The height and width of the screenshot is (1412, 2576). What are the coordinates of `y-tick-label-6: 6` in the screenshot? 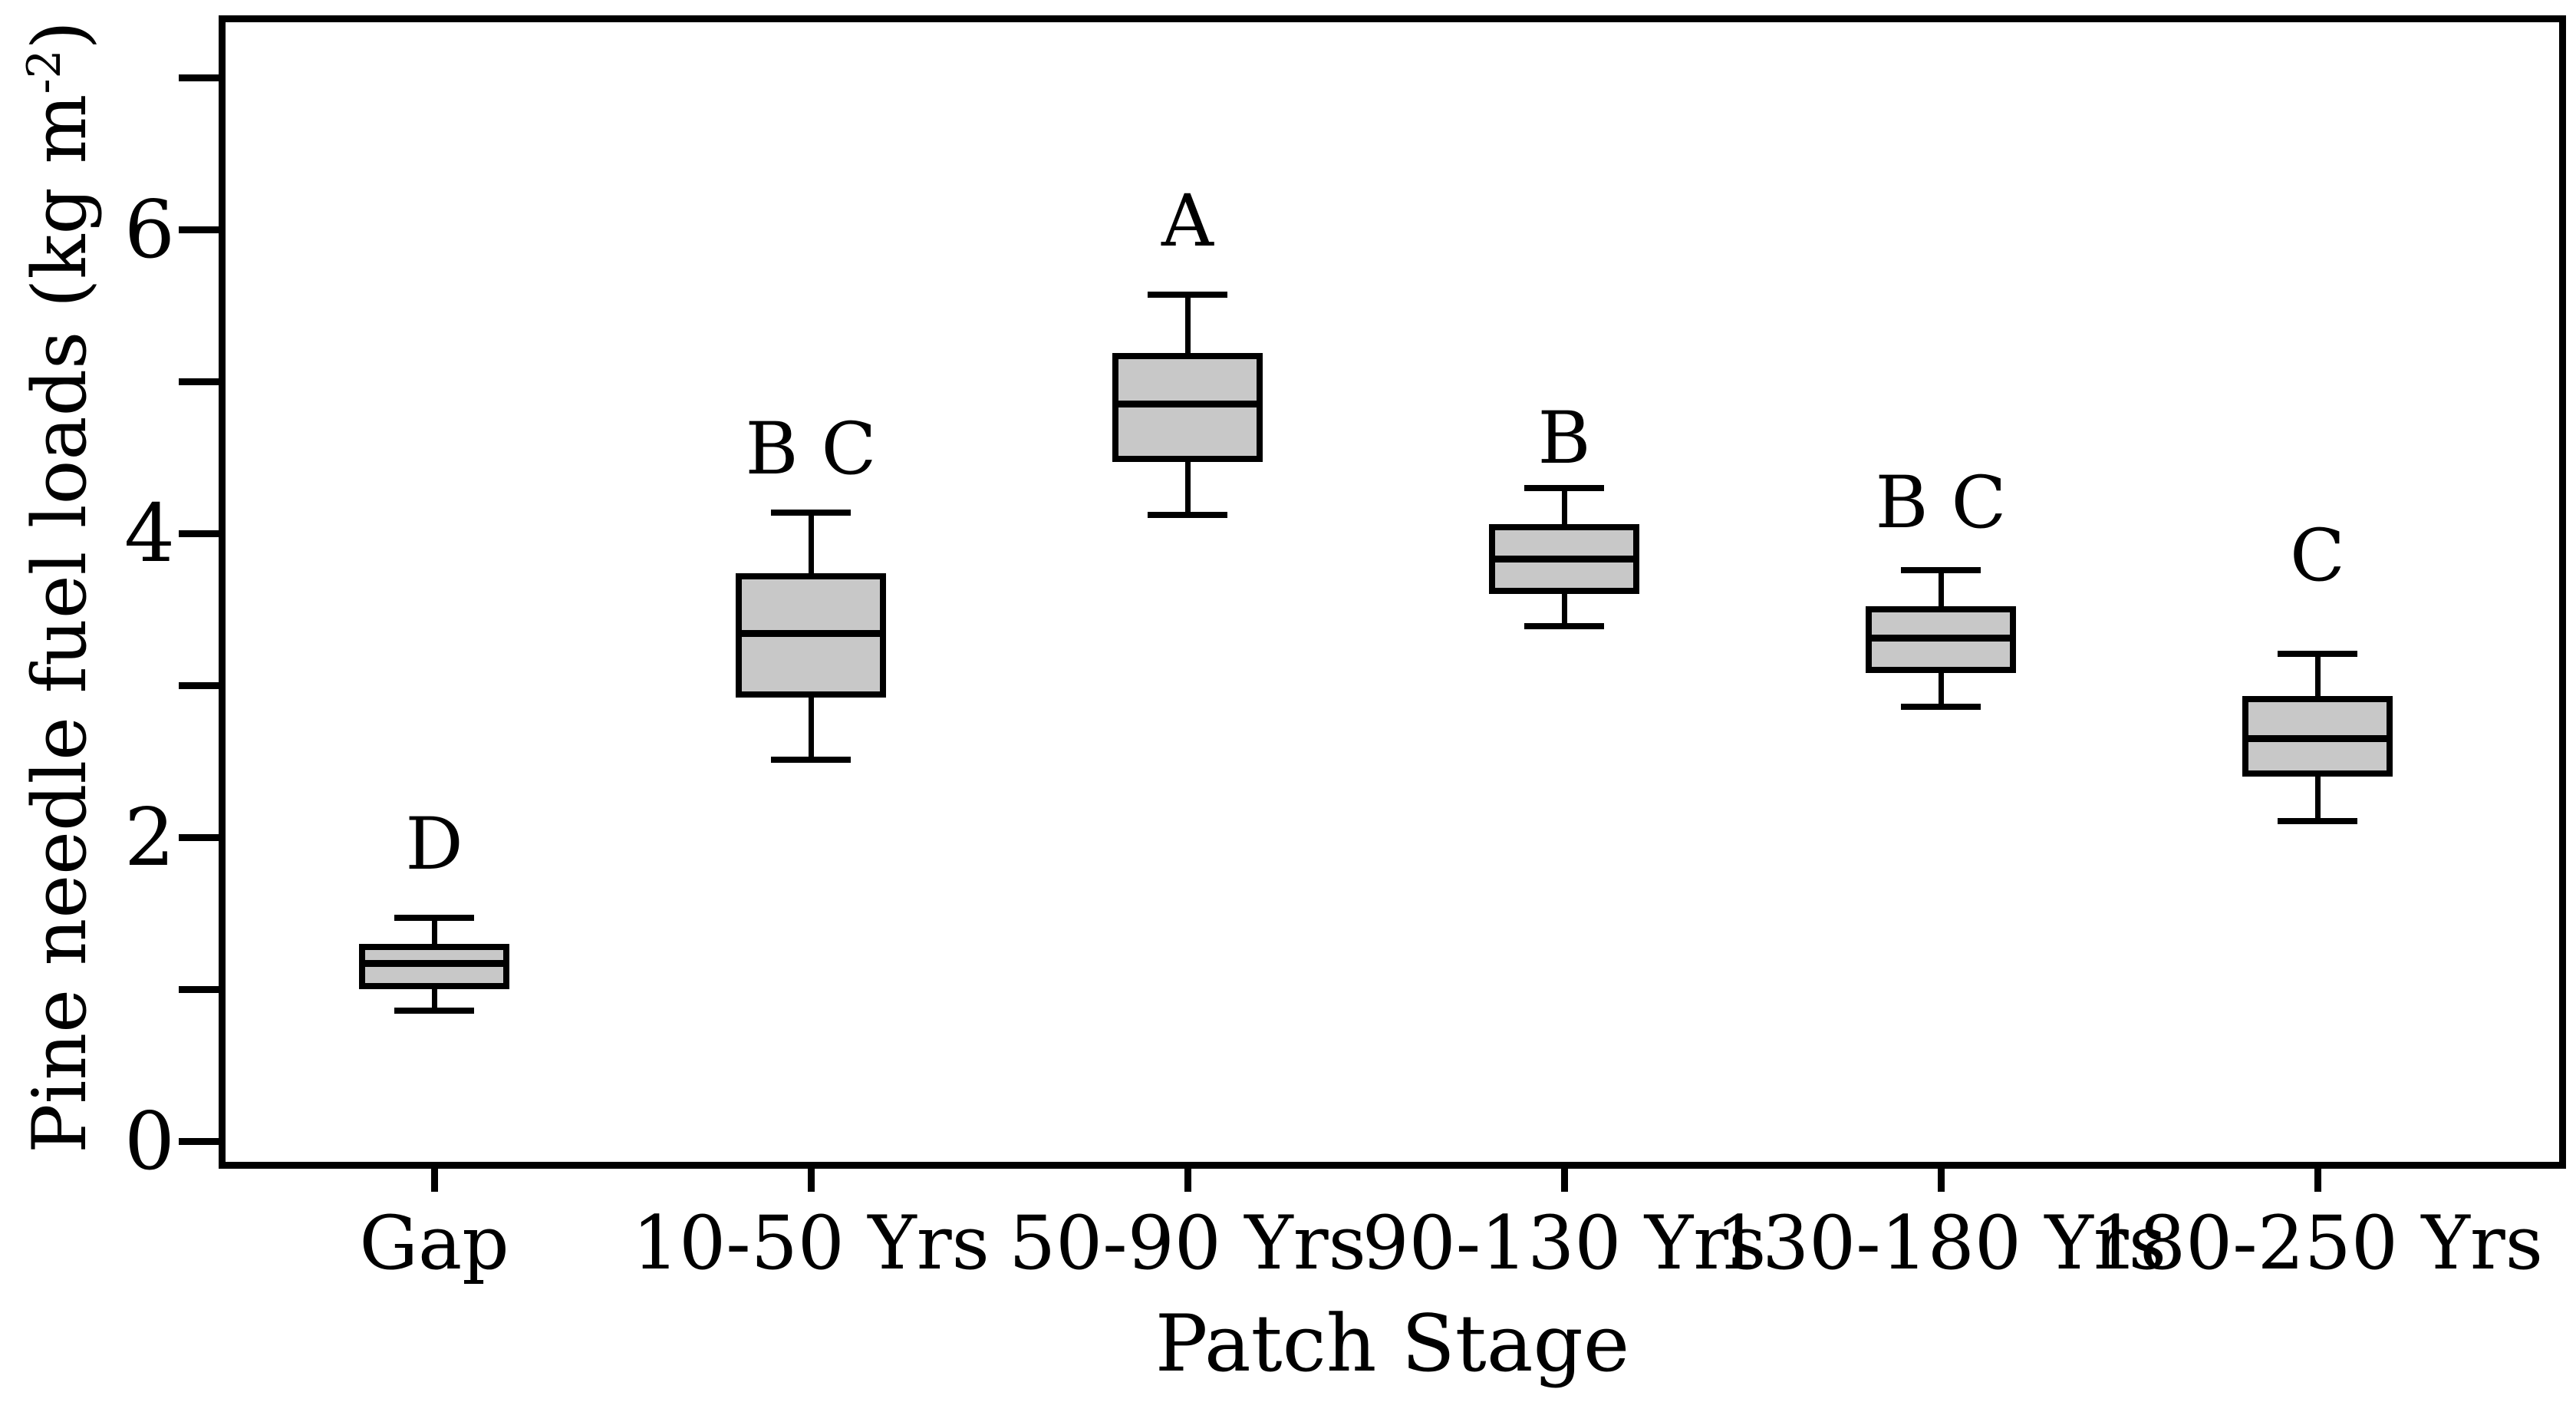 It's located at (149, 230).